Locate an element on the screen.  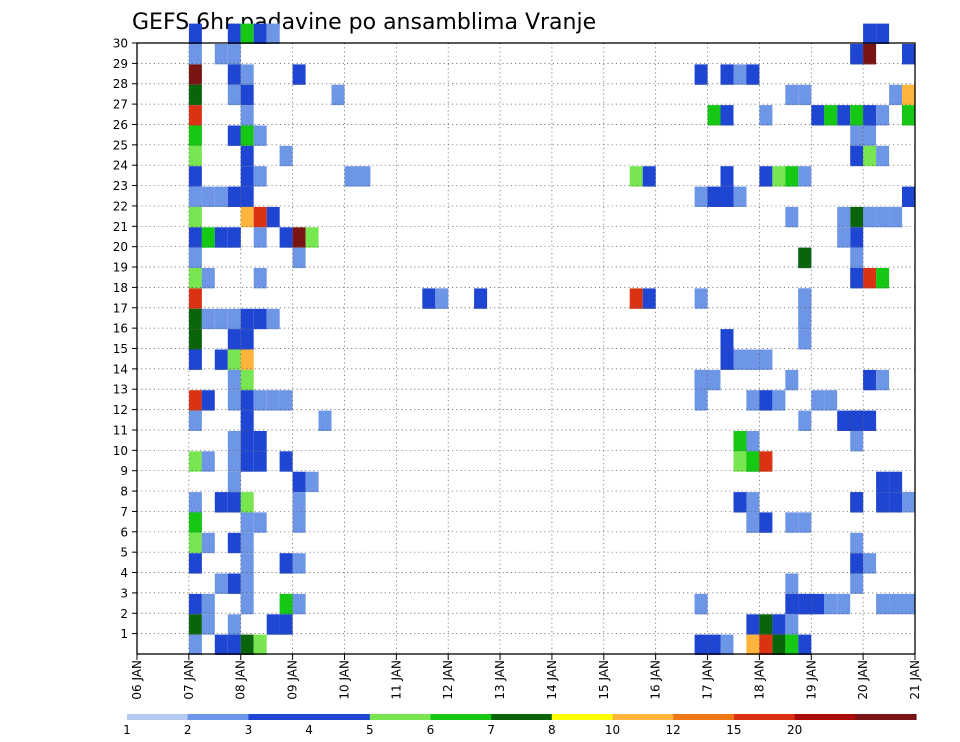
x-tick-label: 18 JAN is located at coordinates (759, 680).